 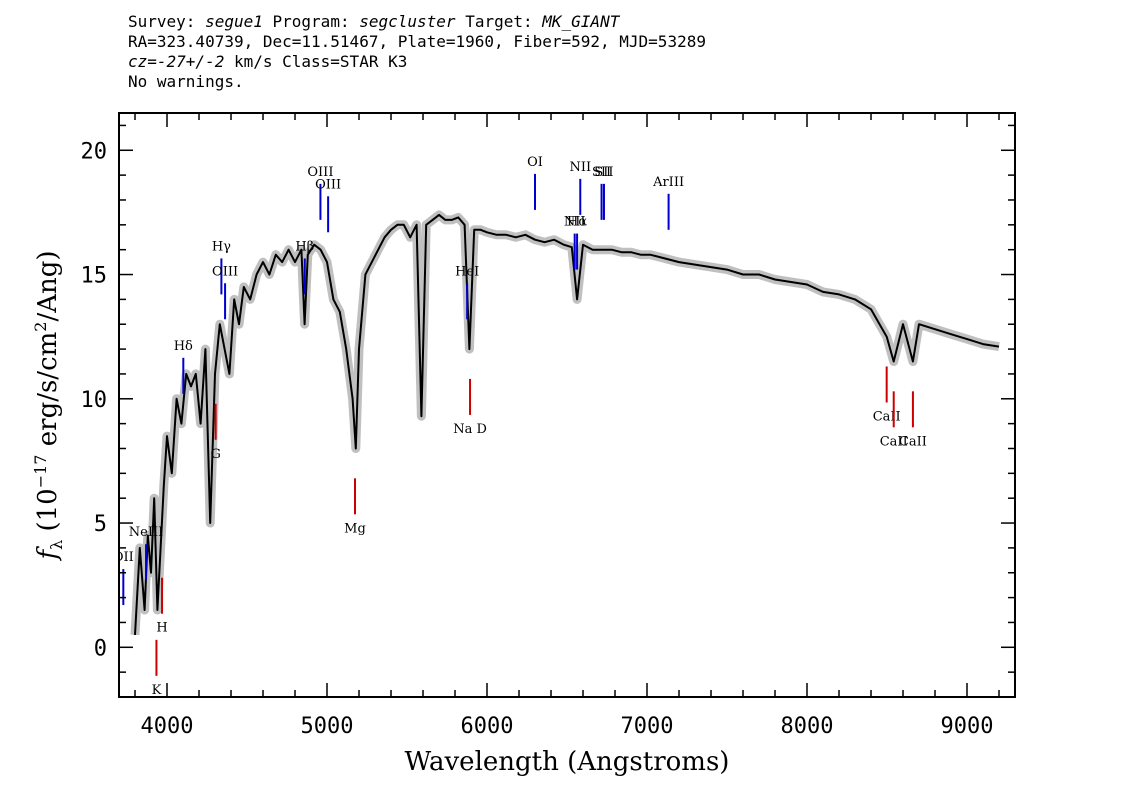 I want to click on program-name: segcluster, so click(x=407, y=21).